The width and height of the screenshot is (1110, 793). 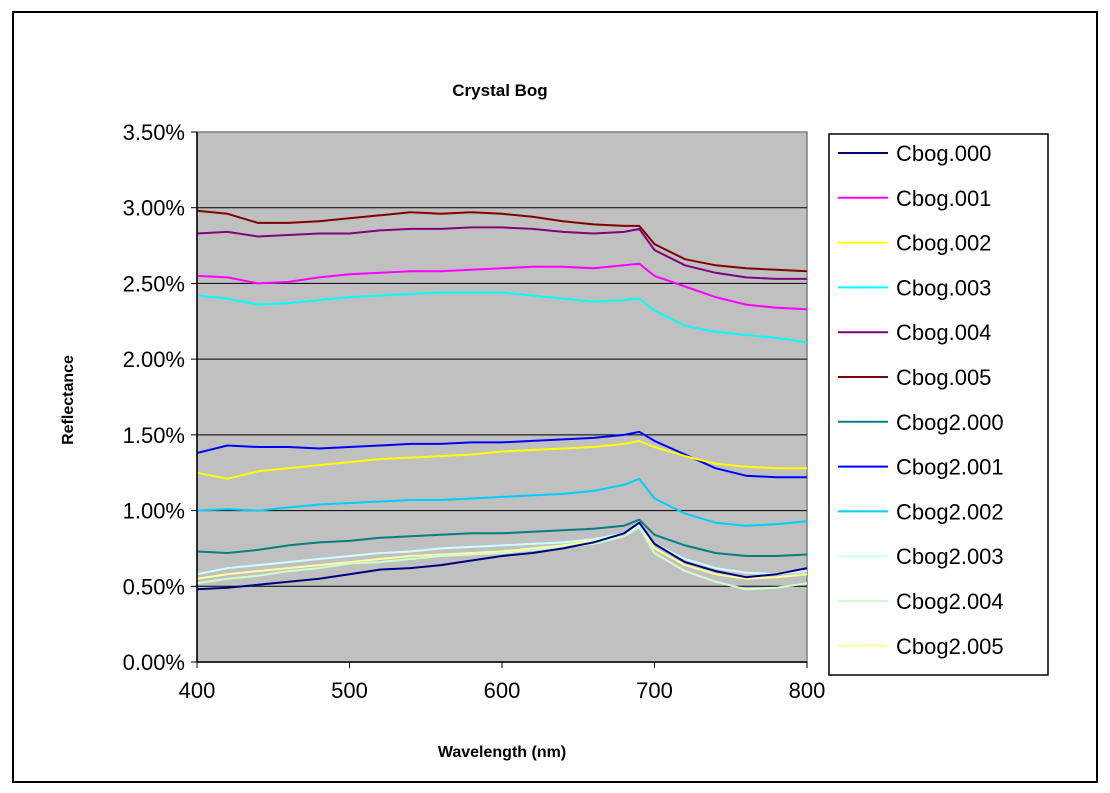 What do you see at coordinates (943, 287) in the screenshot?
I see `legend-label: Cbog.003` at bounding box center [943, 287].